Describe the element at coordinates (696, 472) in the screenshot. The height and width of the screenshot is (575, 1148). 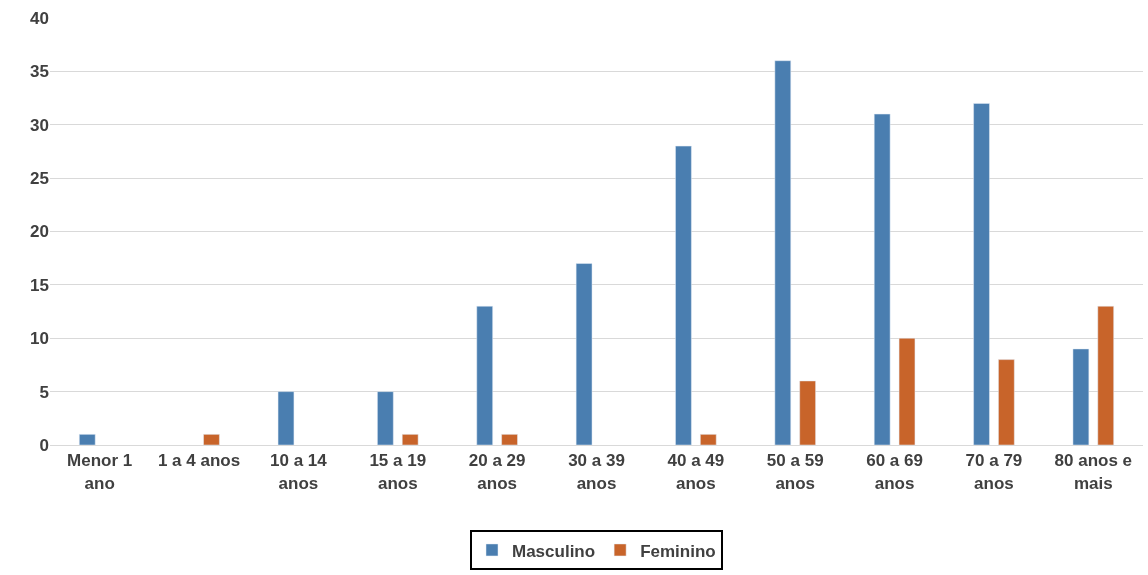
I see `x-tick-label: 40 a 49 anos` at that location.